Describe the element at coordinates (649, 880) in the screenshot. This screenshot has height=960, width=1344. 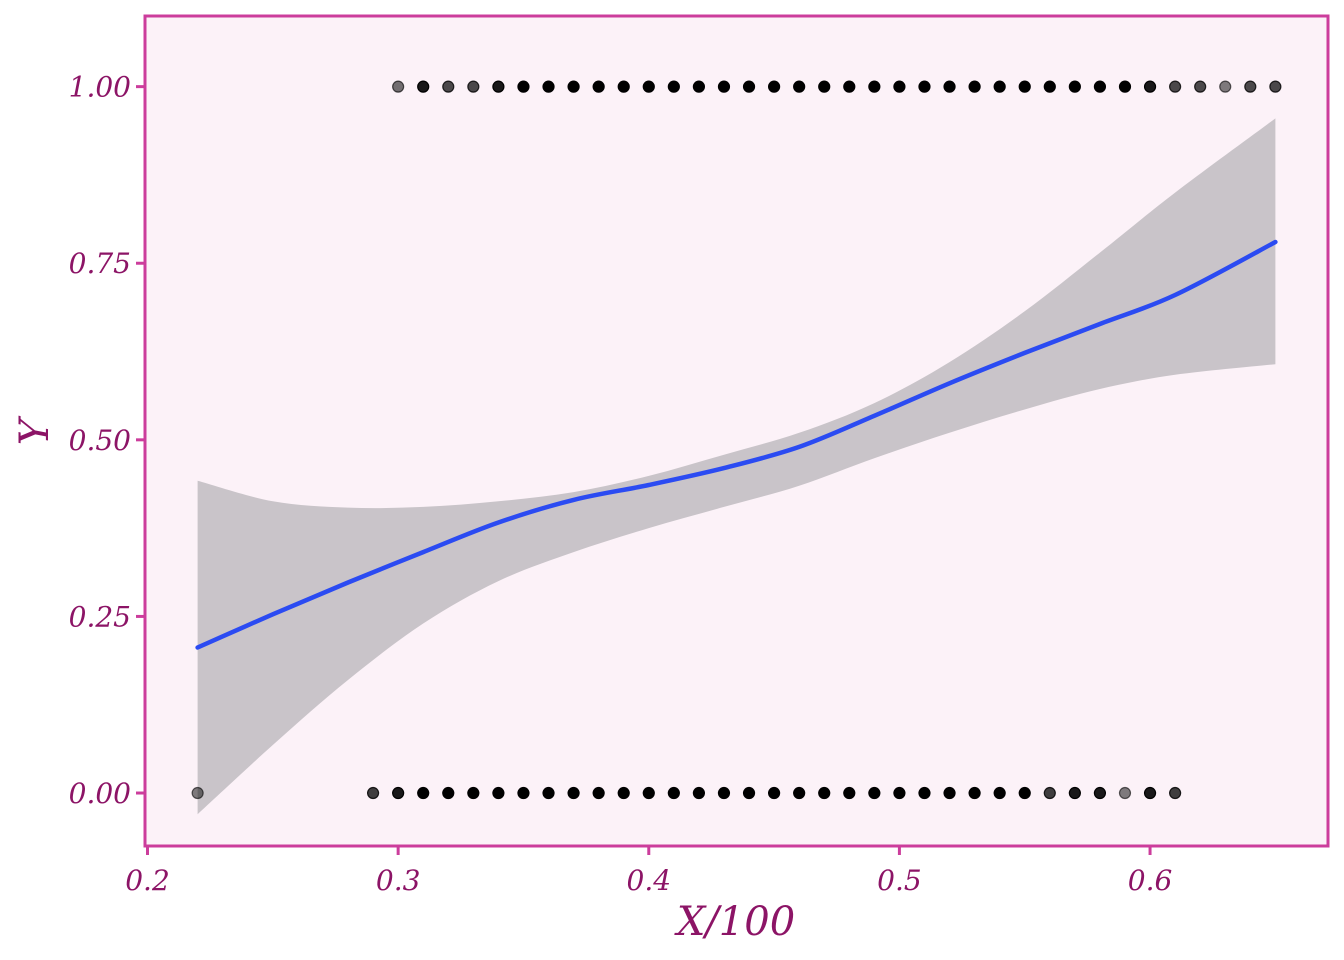
I see `x-tick-label: 0.4` at that location.